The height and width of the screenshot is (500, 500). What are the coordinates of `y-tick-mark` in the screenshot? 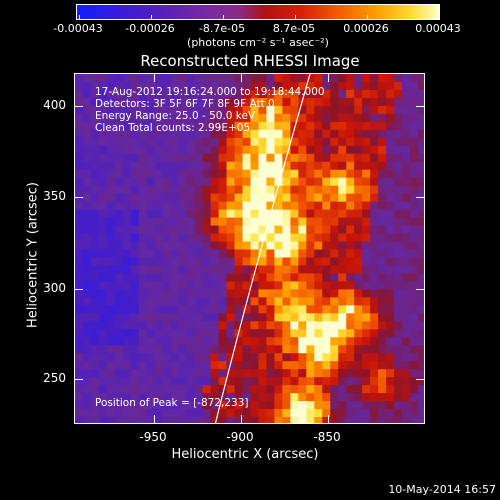 It's located at (79, 106).